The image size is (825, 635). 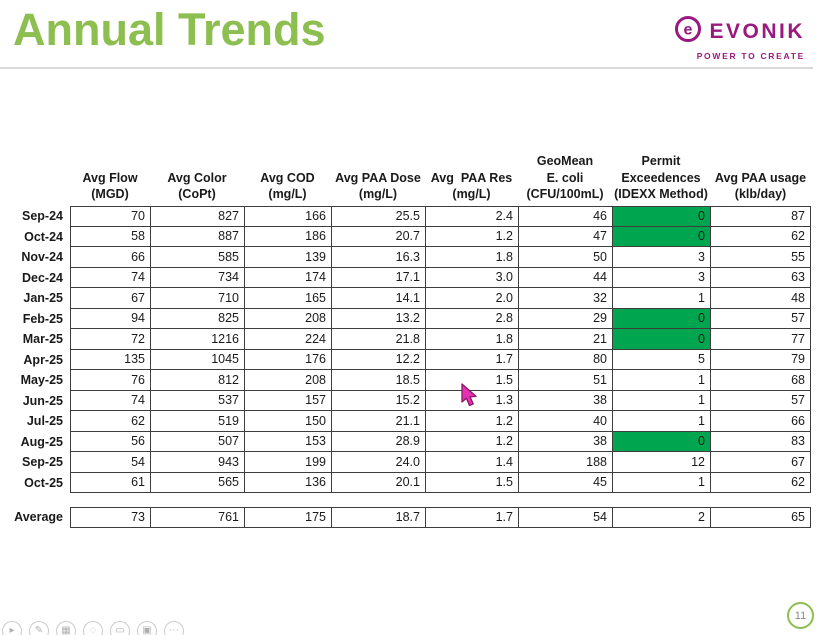 I want to click on row-label: Sep-24, so click(x=42, y=216).